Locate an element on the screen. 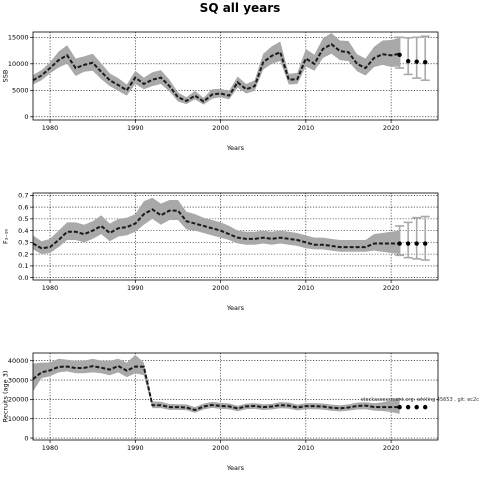  y-tick-label: 0.0 is located at coordinates (23, 278).